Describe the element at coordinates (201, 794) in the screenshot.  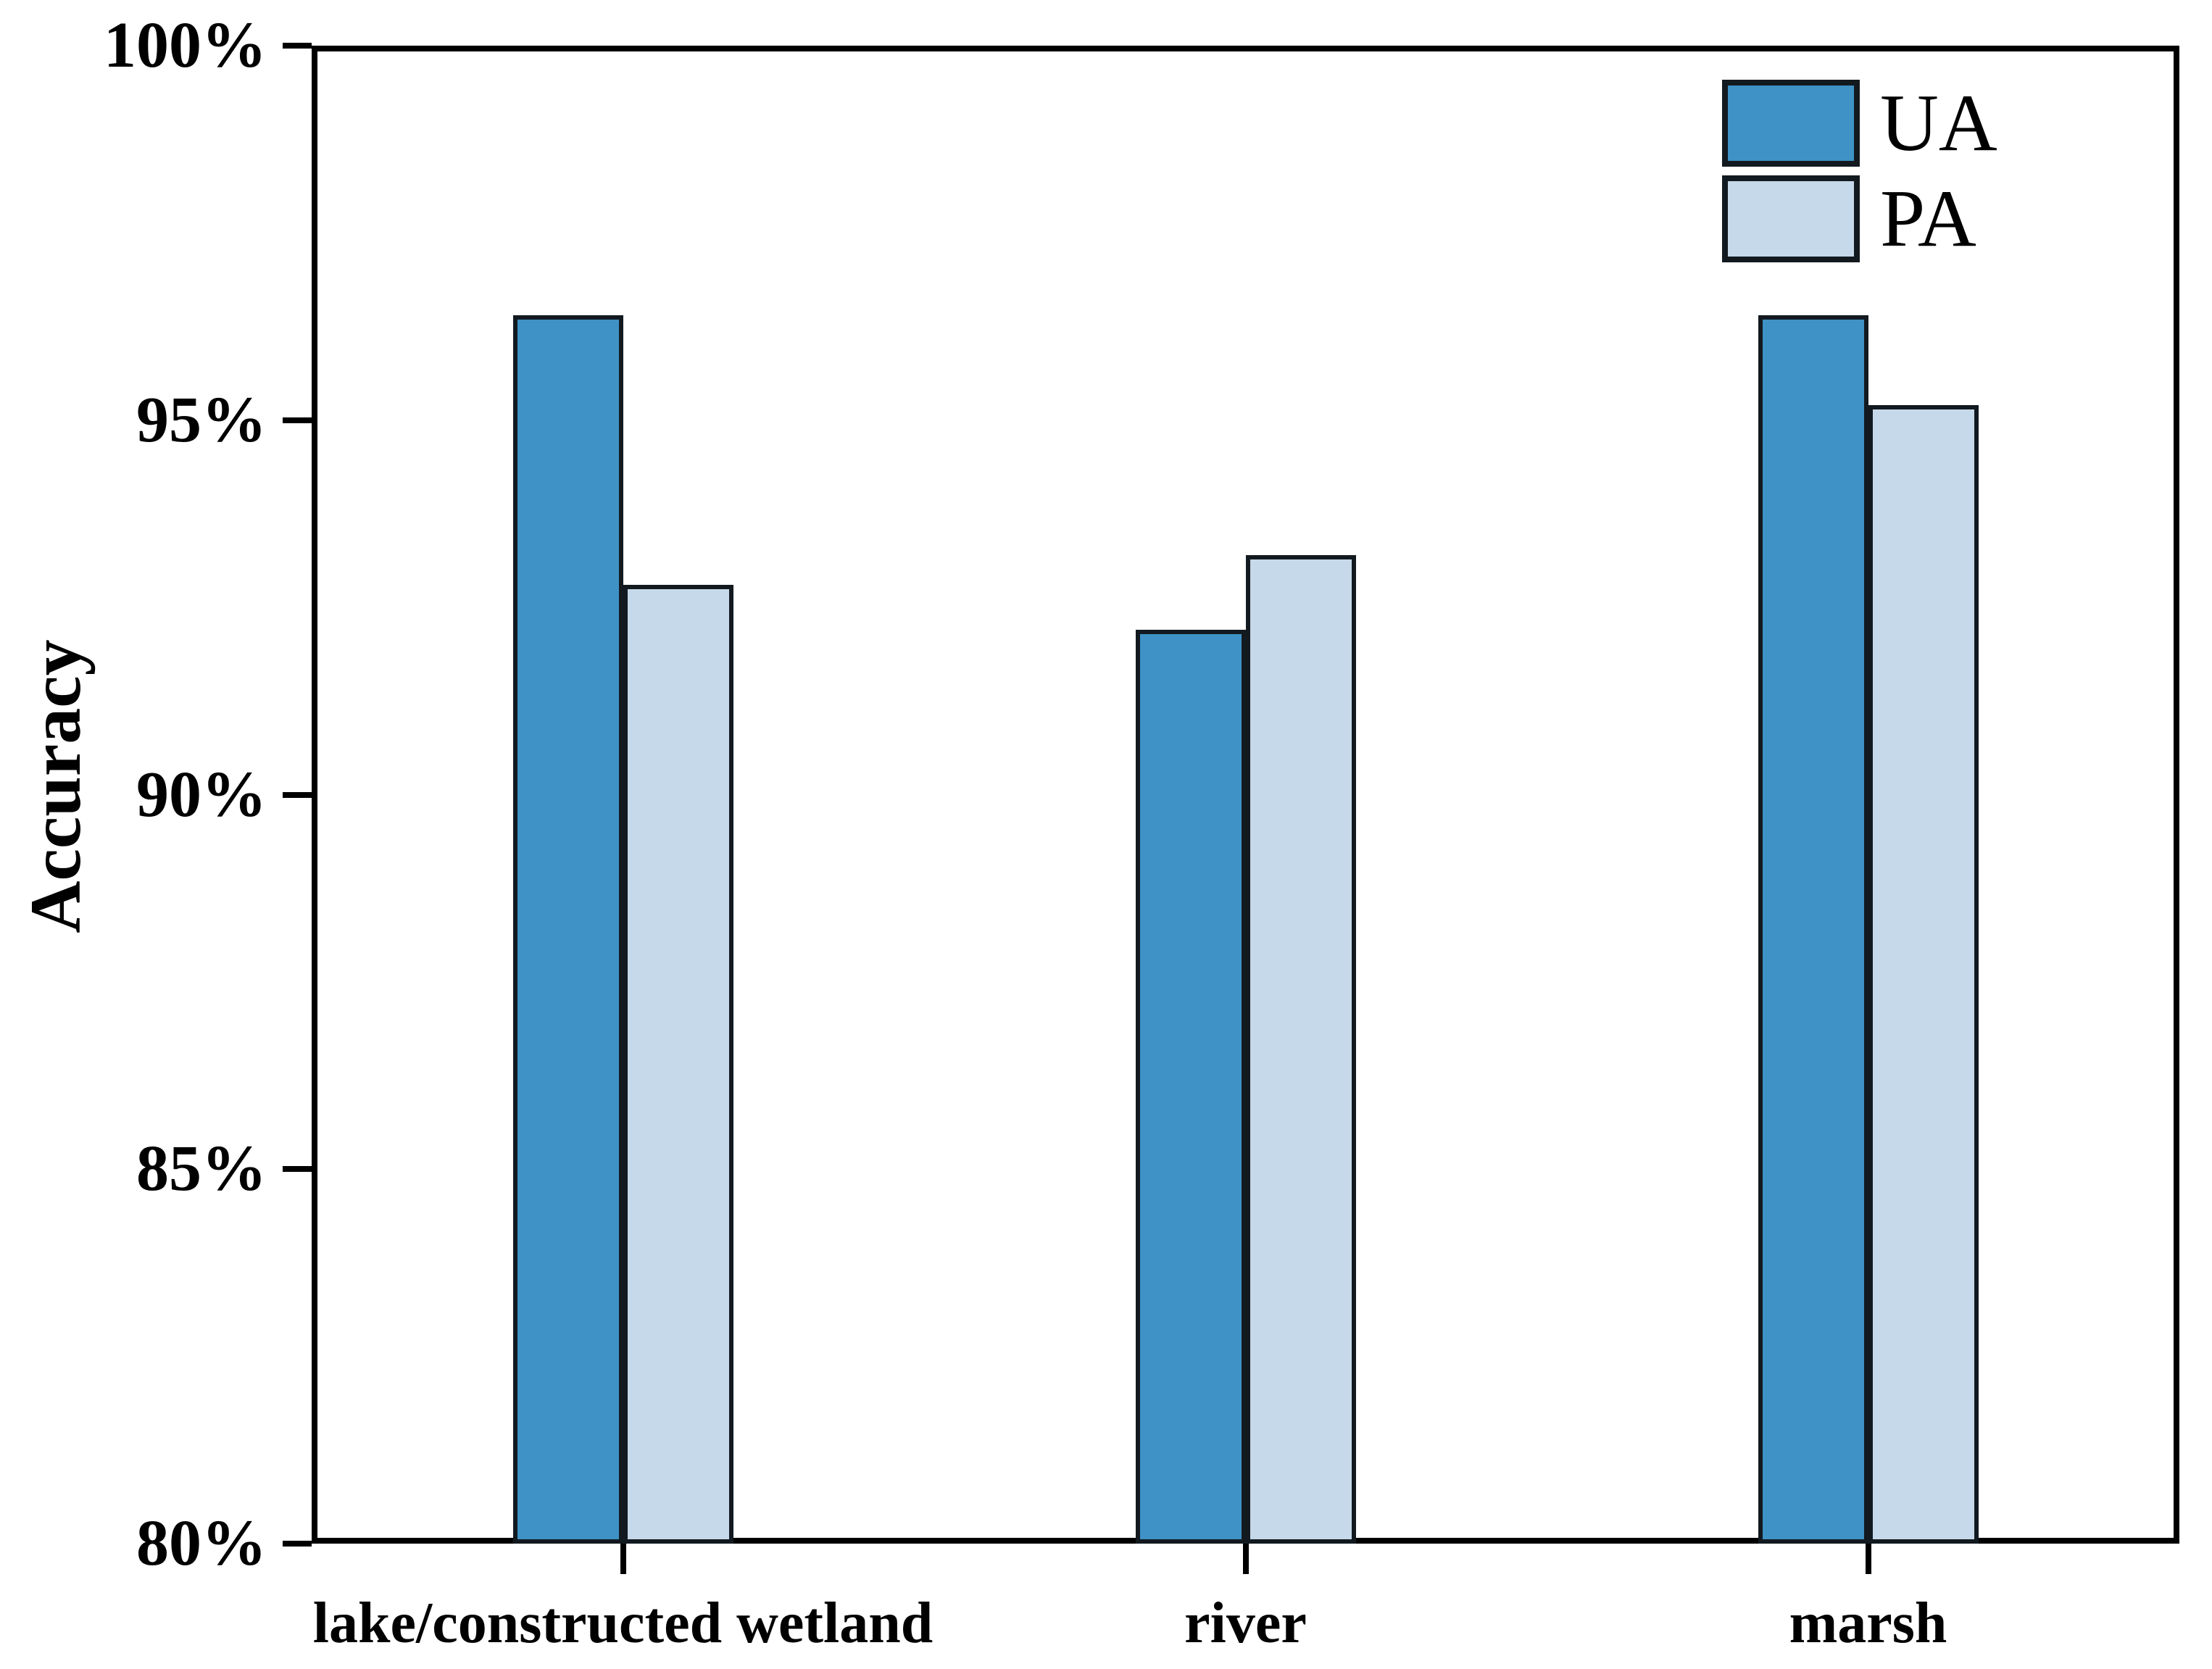
I see `y-tick-label-90: 90%` at that location.